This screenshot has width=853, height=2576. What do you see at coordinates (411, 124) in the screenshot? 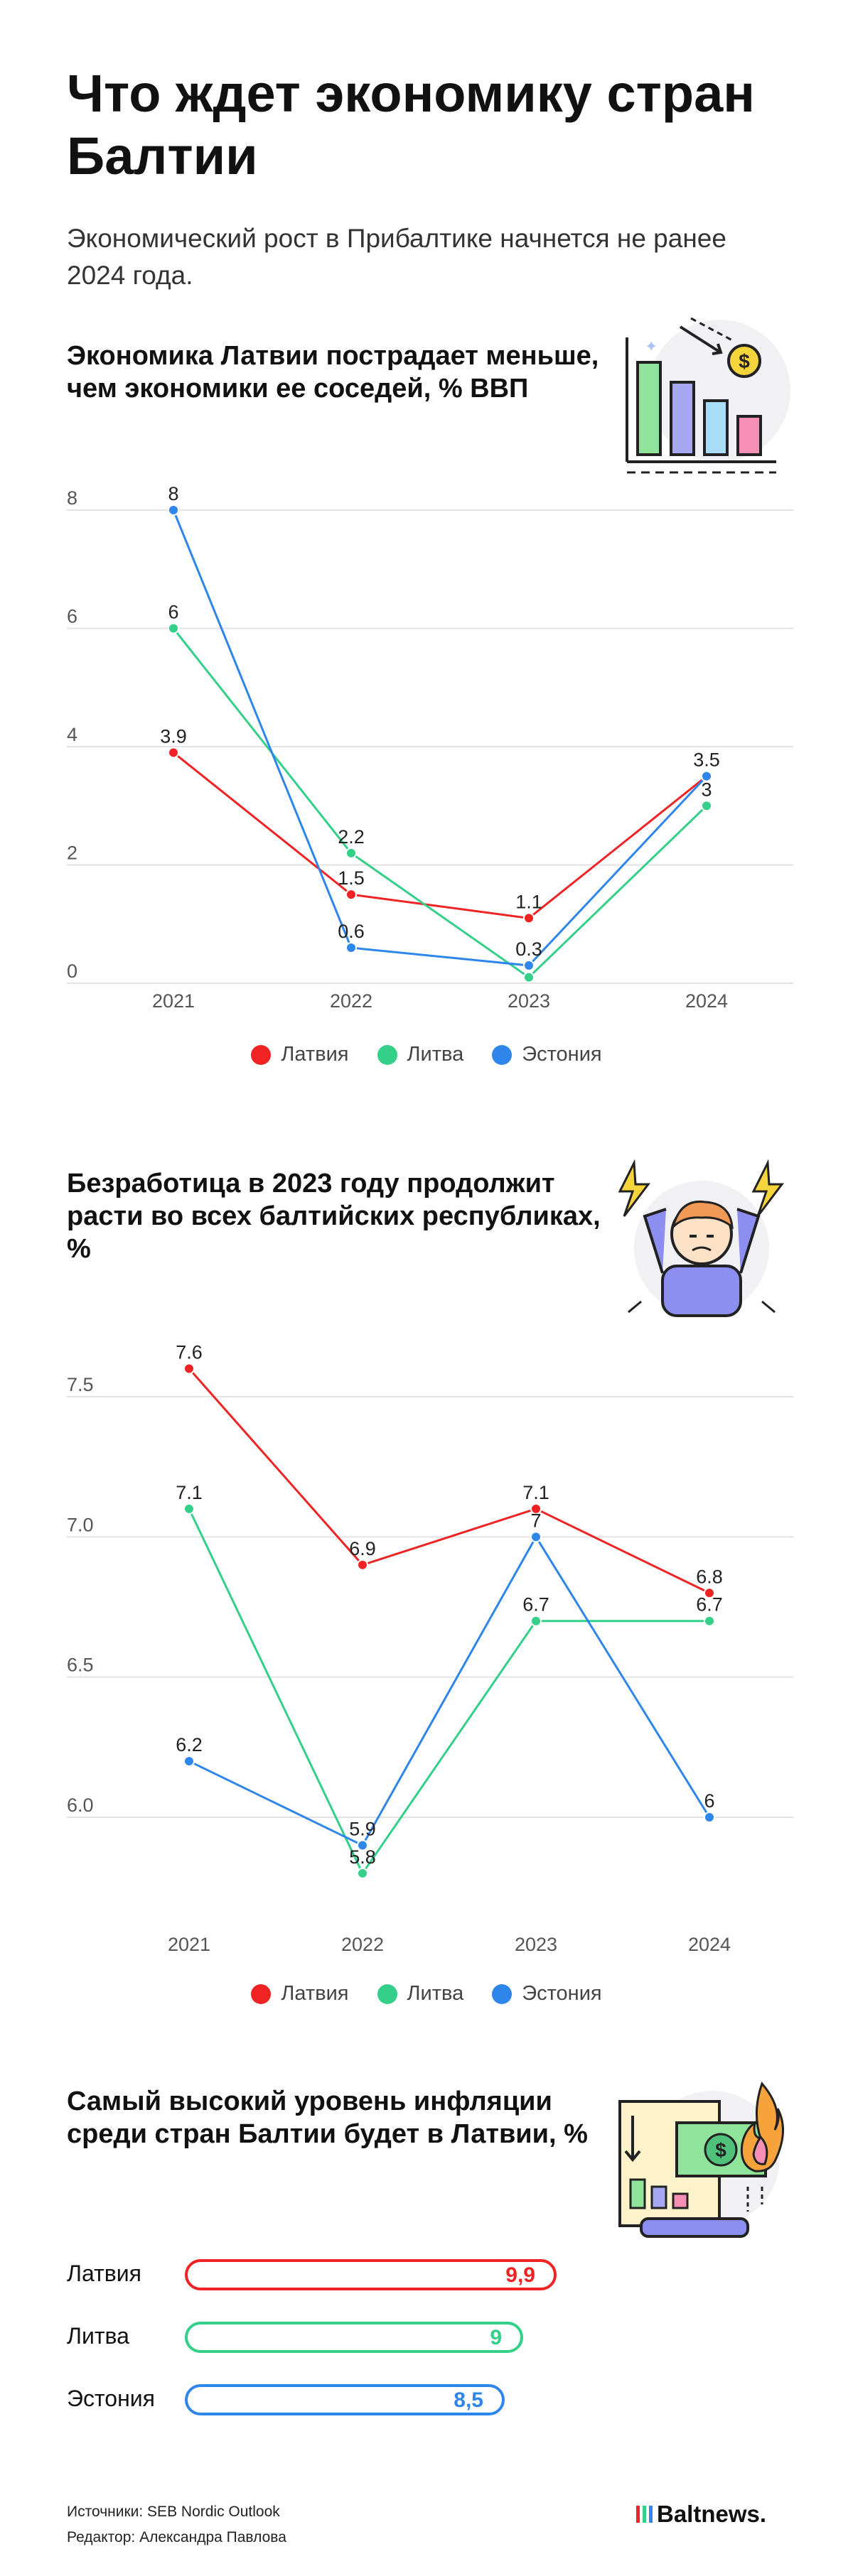
I see `page-title: Что ждет экономику стран Балтии` at bounding box center [411, 124].